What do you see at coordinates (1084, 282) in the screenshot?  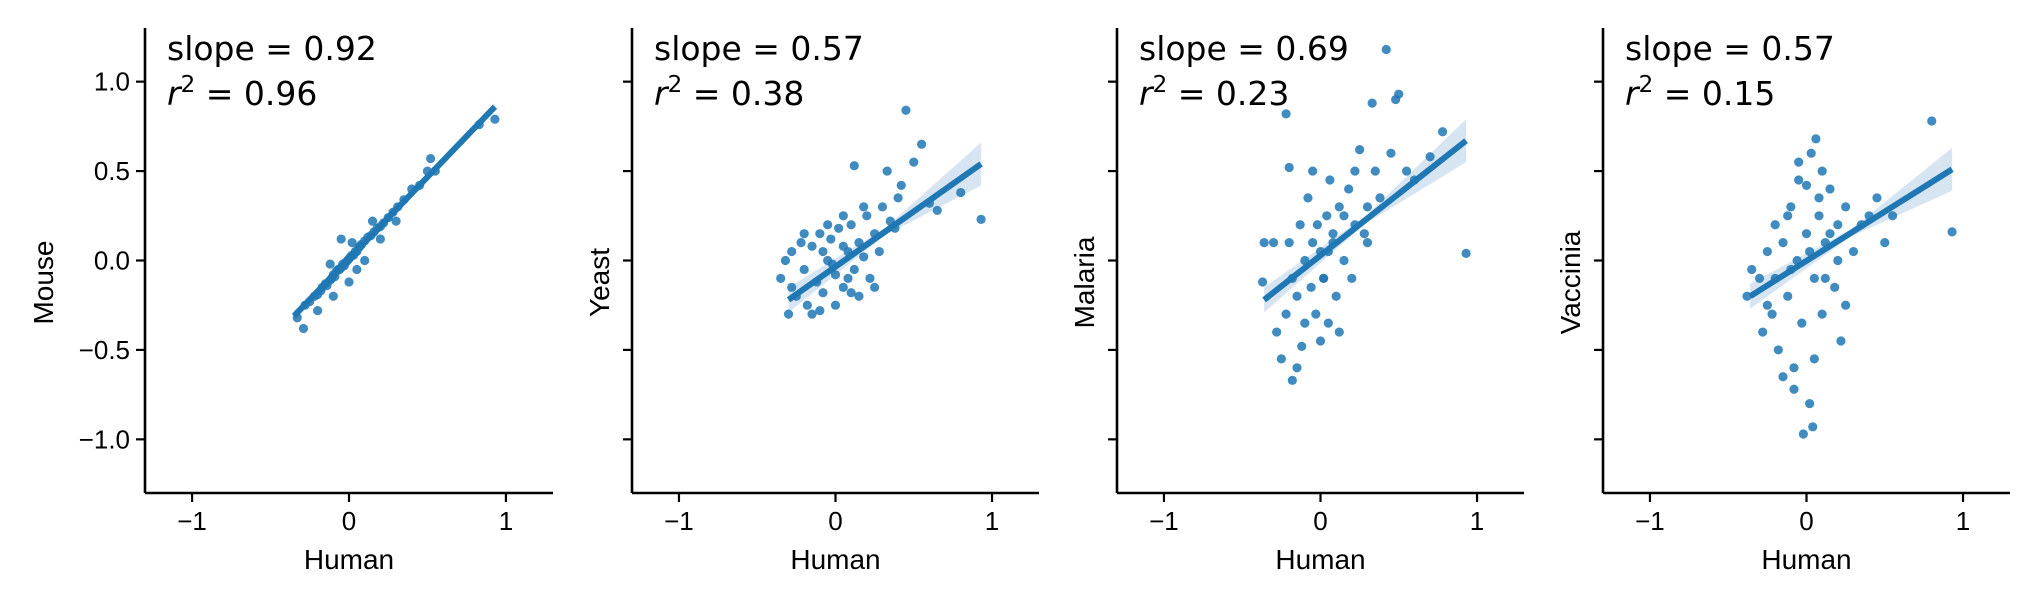 I see `y-axis-label: Malaria` at bounding box center [1084, 282].